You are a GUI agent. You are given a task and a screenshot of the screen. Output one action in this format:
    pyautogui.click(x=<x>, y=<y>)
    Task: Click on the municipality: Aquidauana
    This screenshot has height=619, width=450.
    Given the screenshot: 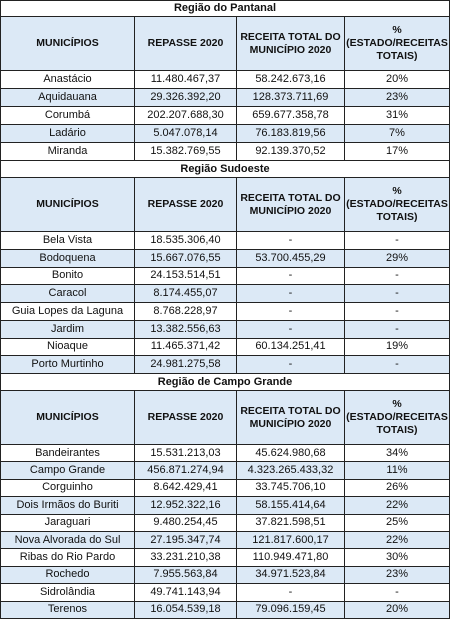 What is the action you would take?
    pyautogui.click(x=67, y=98)
    